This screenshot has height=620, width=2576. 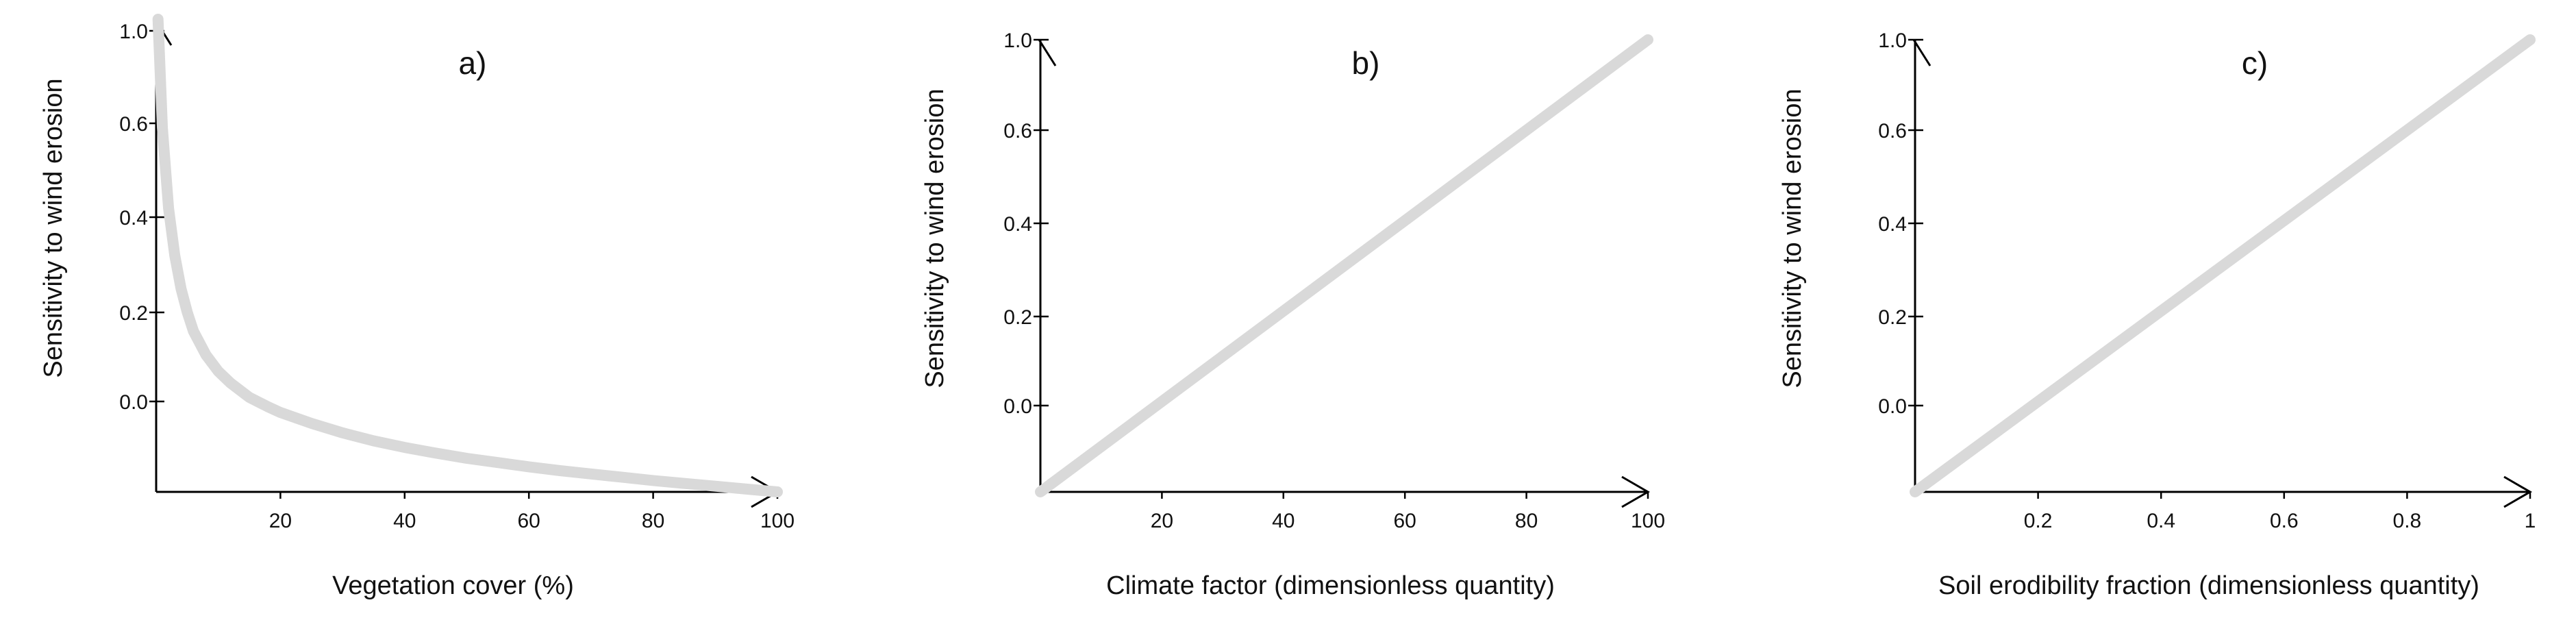 What do you see at coordinates (2038, 521) in the screenshot?
I see `x-tick-label: 0.2` at bounding box center [2038, 521].